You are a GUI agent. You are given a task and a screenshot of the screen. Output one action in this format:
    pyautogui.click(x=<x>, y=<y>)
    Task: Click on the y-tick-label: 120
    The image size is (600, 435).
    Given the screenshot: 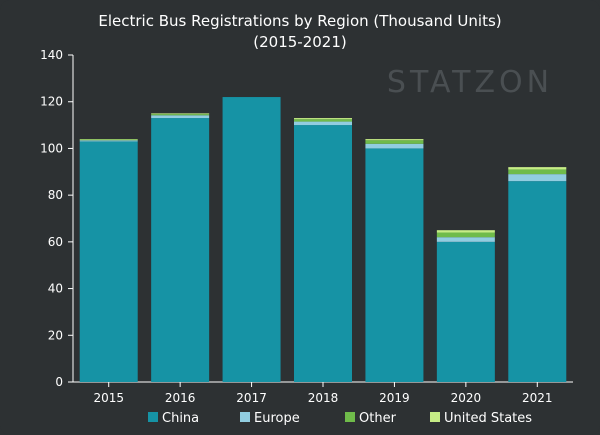 What is the action you would take?
    pyautogui.click(x=51, y=102)
    